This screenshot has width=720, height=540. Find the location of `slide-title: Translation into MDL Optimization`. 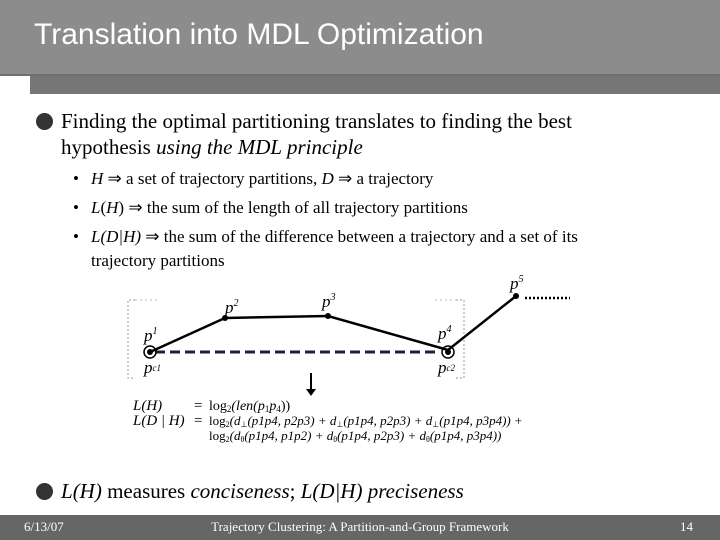

slide-title: Translation into MDL Optimization is located at coordinates (259, 34).